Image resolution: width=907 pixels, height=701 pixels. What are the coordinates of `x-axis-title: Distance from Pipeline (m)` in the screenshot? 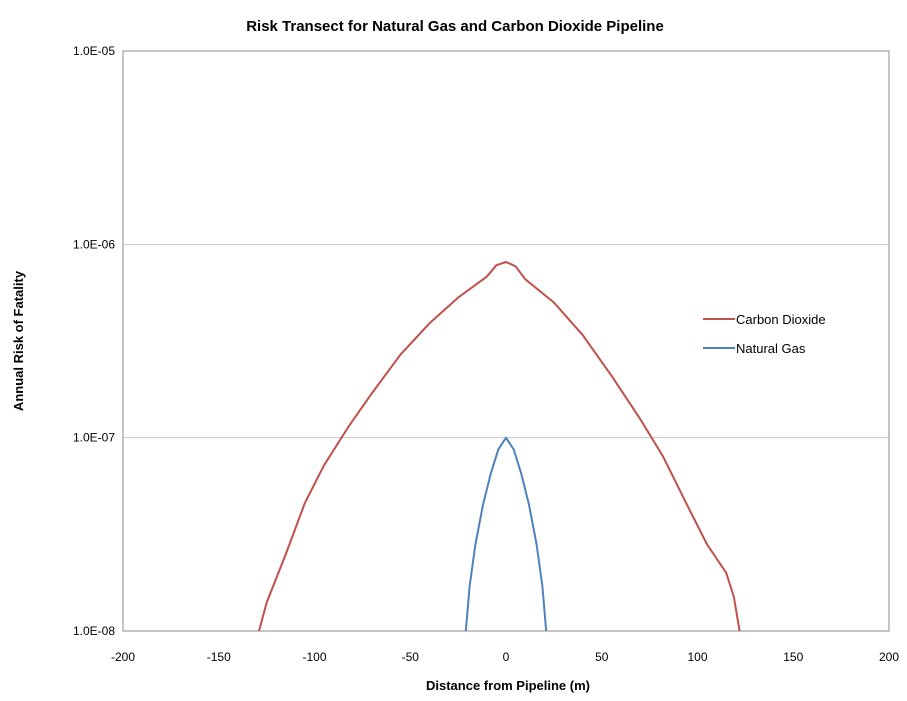 It's located at (508, 685).